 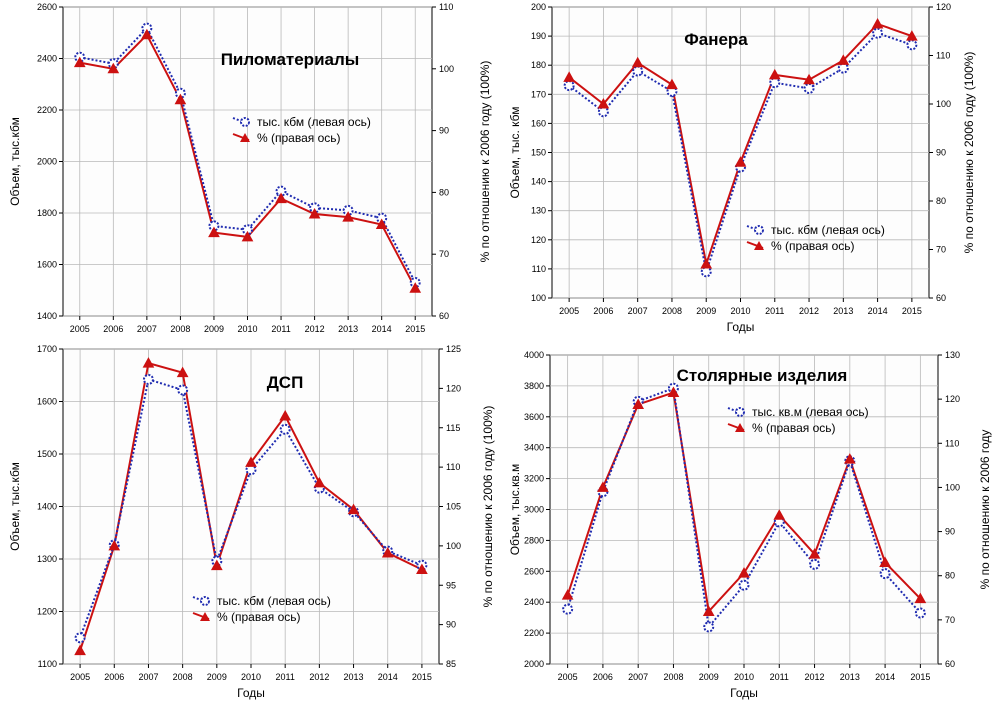 I want to click on y-tick-label: 1500, so click(x=47, y=454).